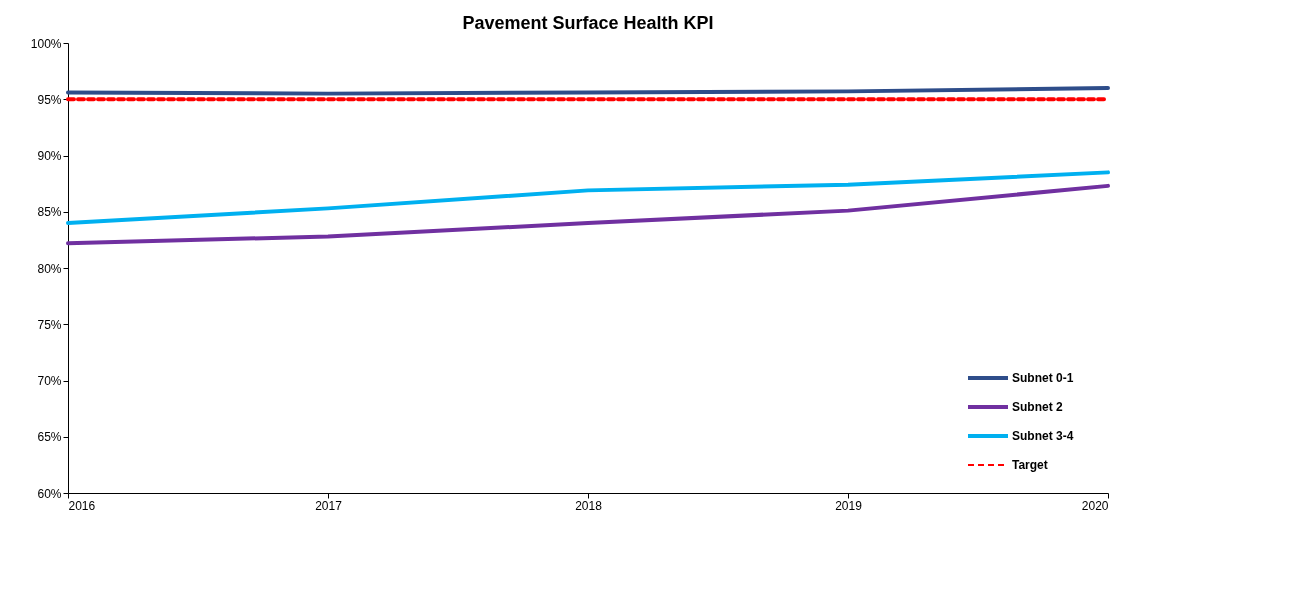  Describe the element at coordinates (1037, 407) in the screenshot. I see `legend-label: Subnet 2` at that location.